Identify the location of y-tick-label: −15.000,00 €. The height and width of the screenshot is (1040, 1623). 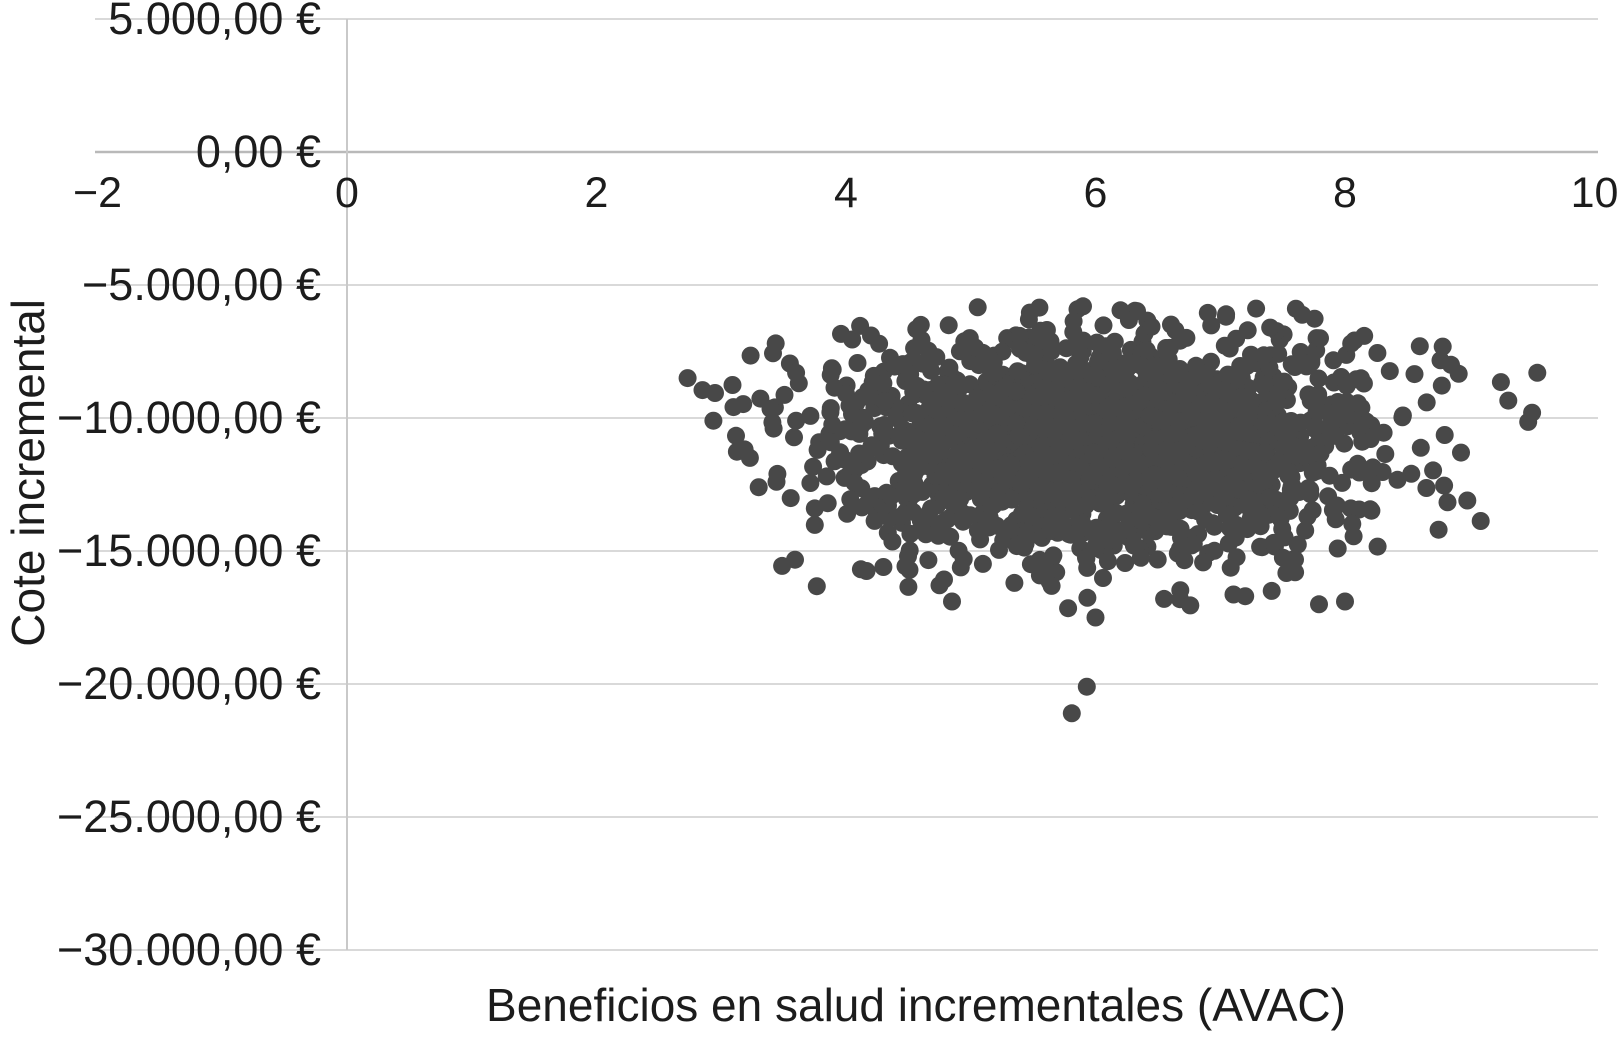
(188, 550).